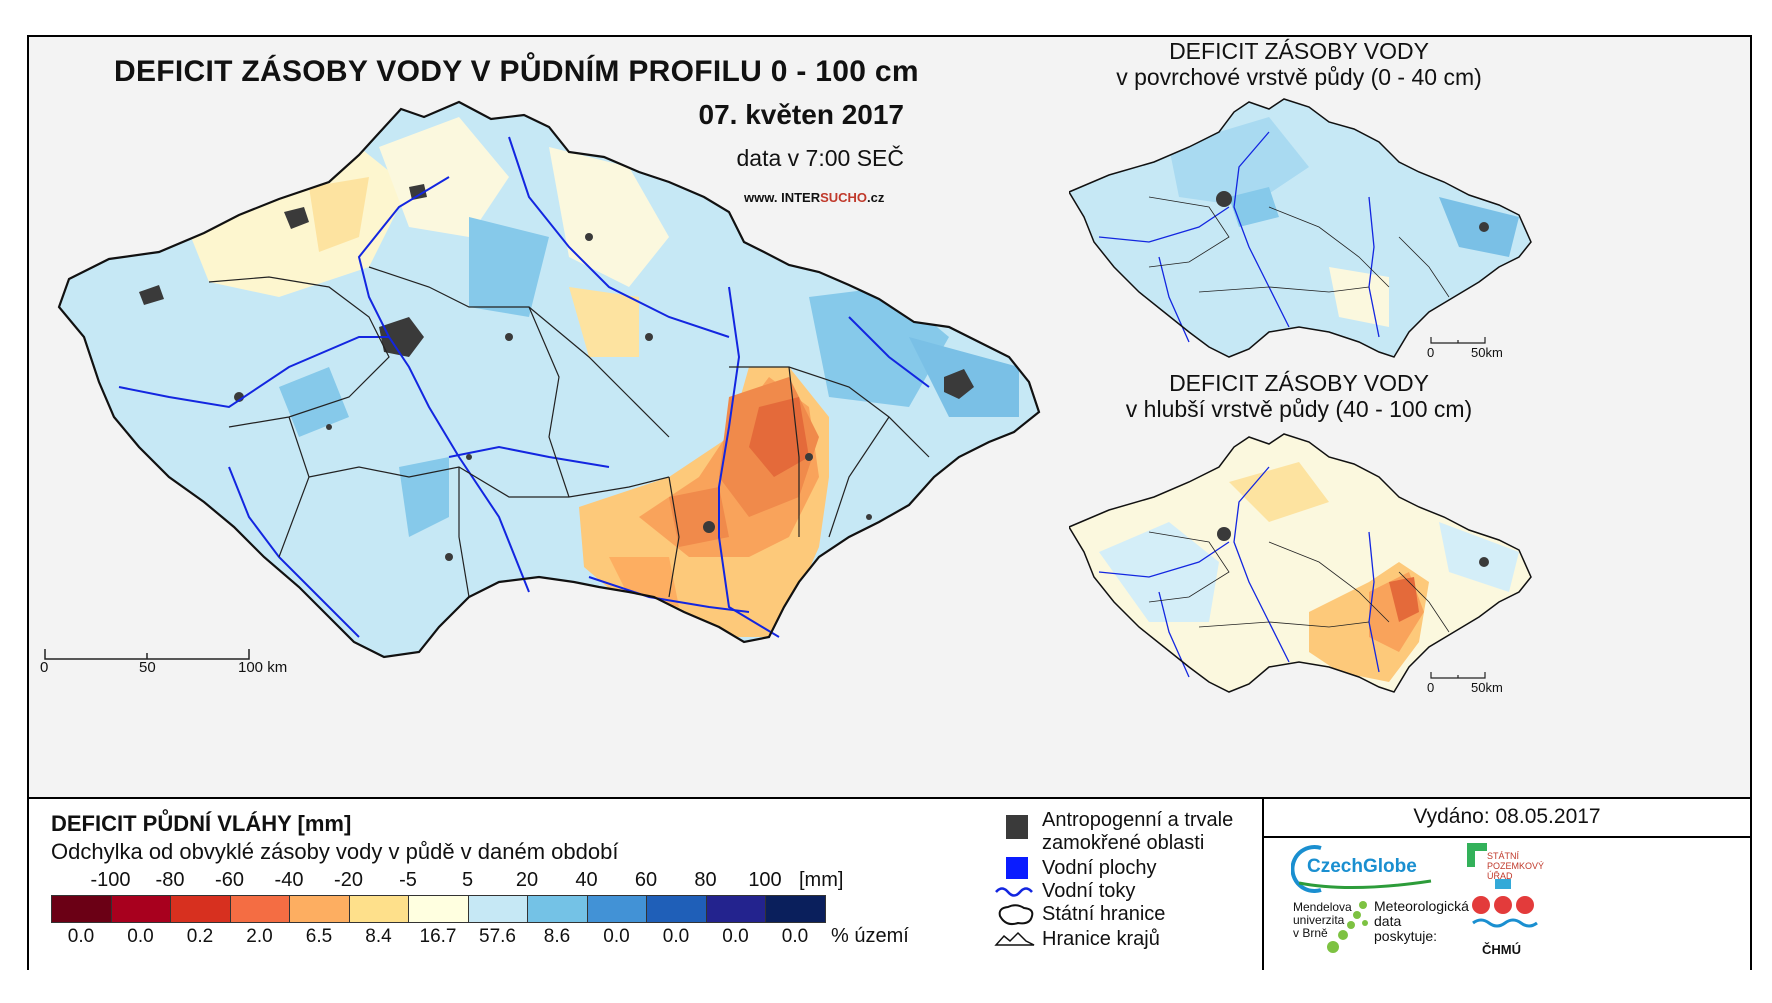  Describe the element at coordinates (44, 667) in the screenshot. I see `main-scale-0: 0` at that location.